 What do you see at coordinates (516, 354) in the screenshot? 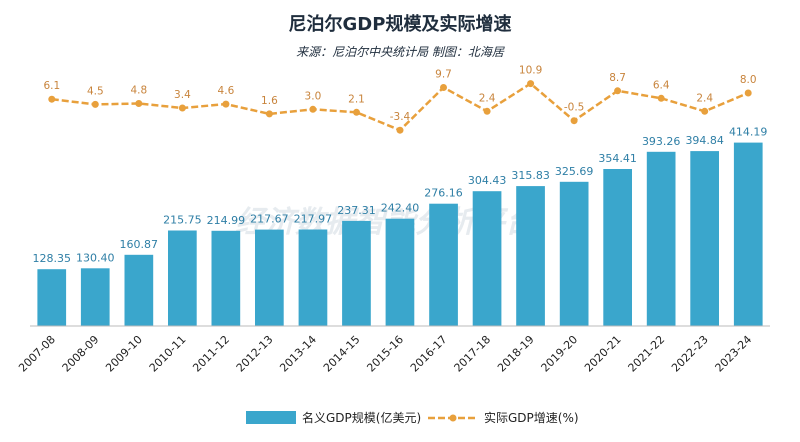
I see `x-tick-2018-19: 2018-19` at bounding box center [516, 354].